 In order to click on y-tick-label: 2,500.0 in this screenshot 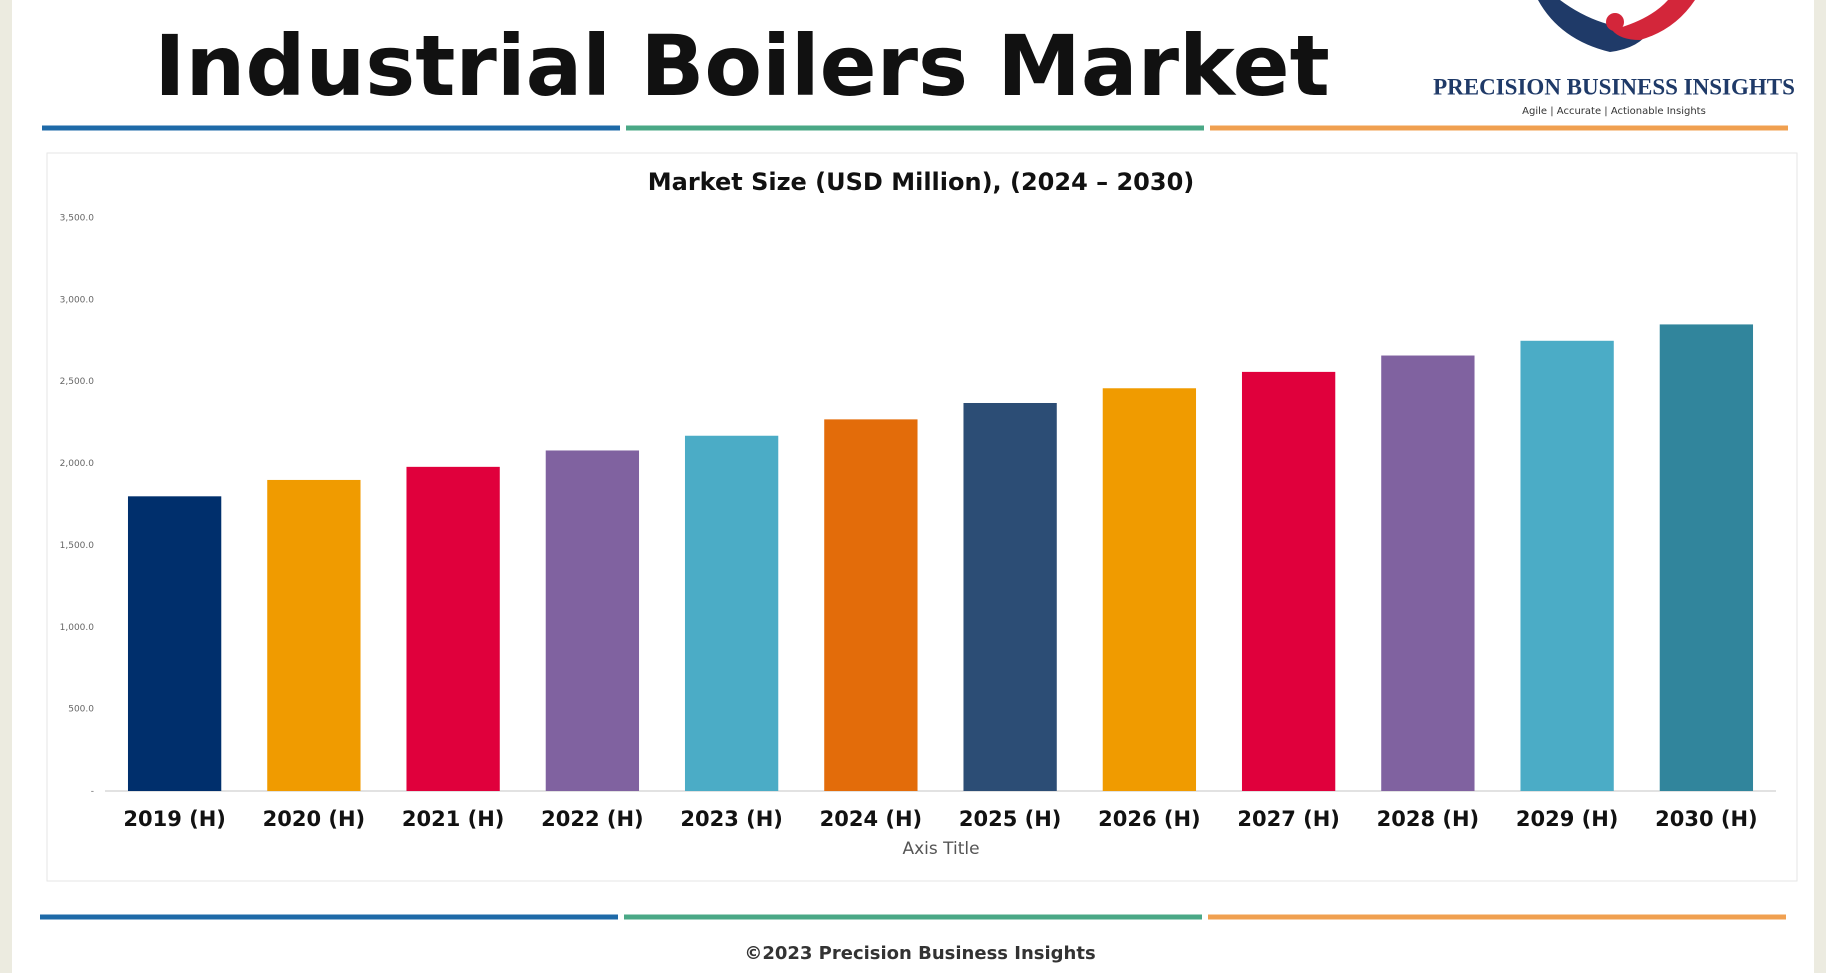, I will do `click(77, 382)`.